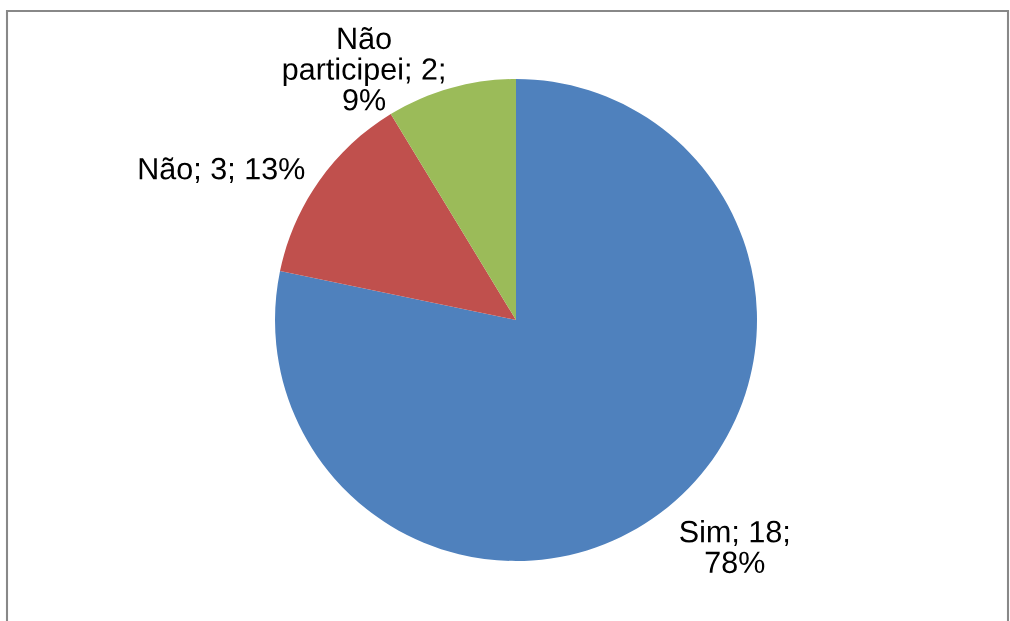 The image size is (1010, 621). What do you see at coordinates (734, 547) in the screenshot?
I see `slice-label: Sim; 18; 78%` at bounding box center [734, 547].